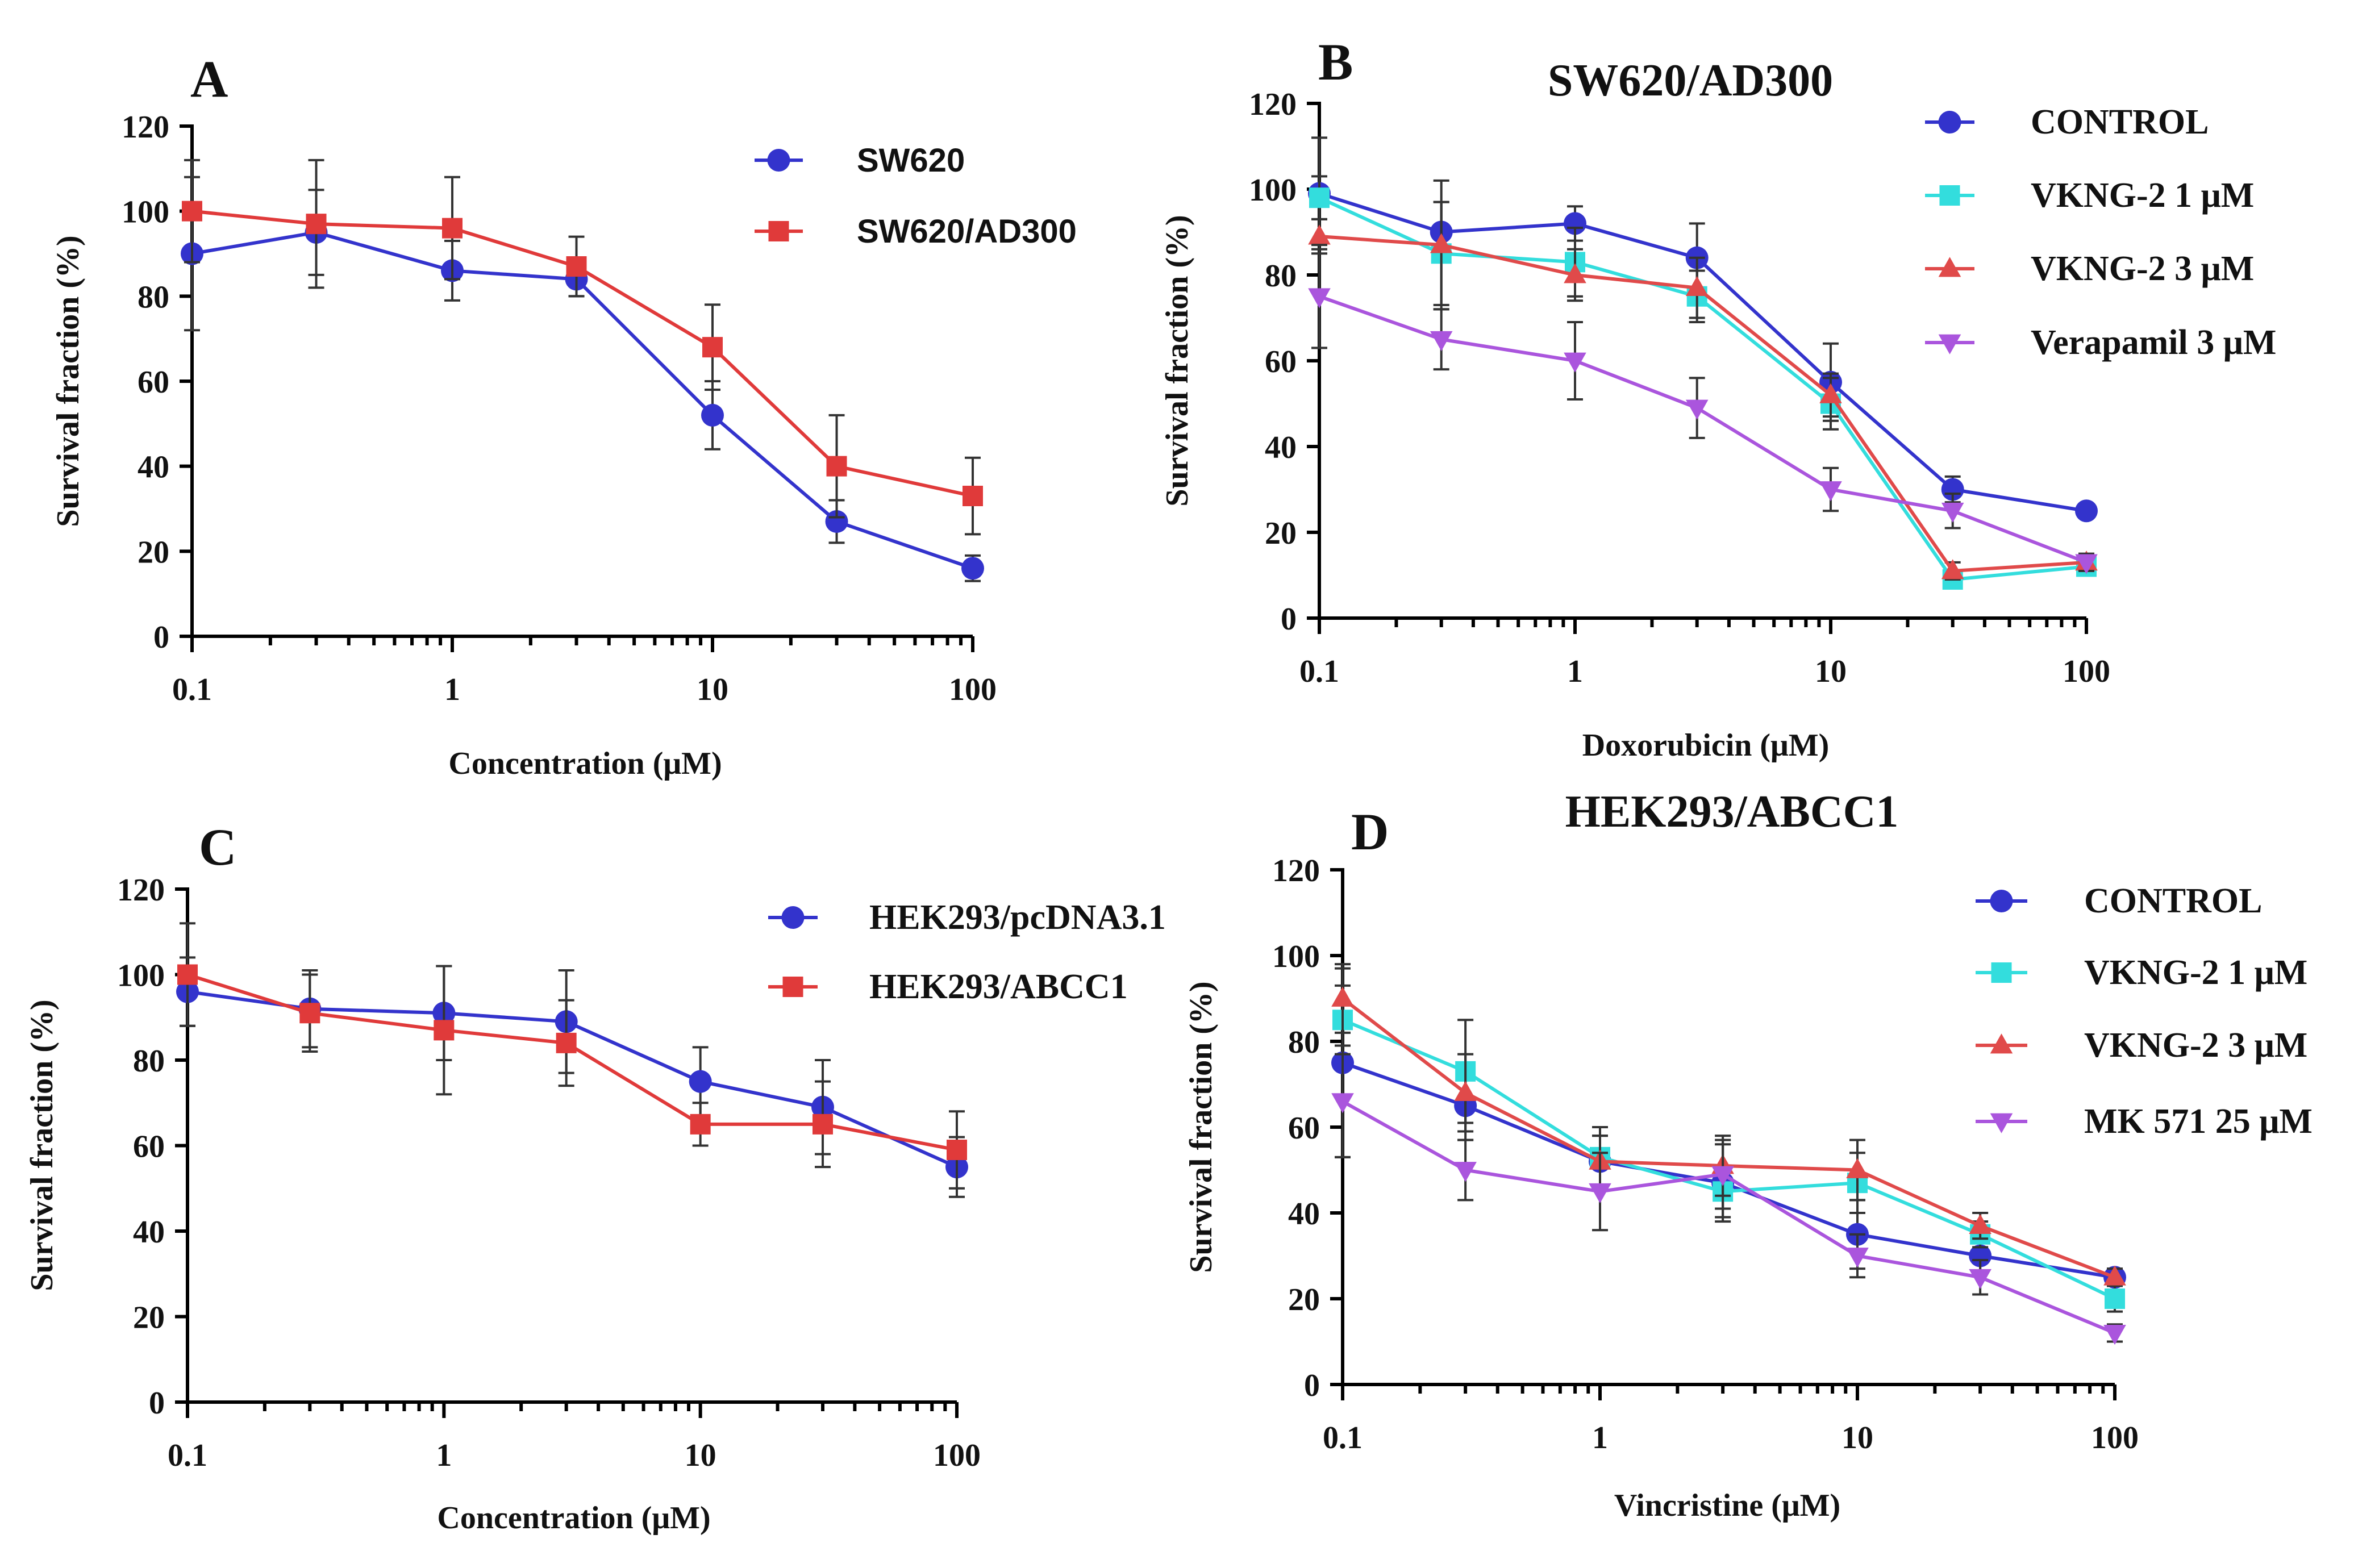 The width and height of the screenshot is (2379, 1568). I want to click on x-axis-title: Vincristine (μM), so click(1727, 1505).